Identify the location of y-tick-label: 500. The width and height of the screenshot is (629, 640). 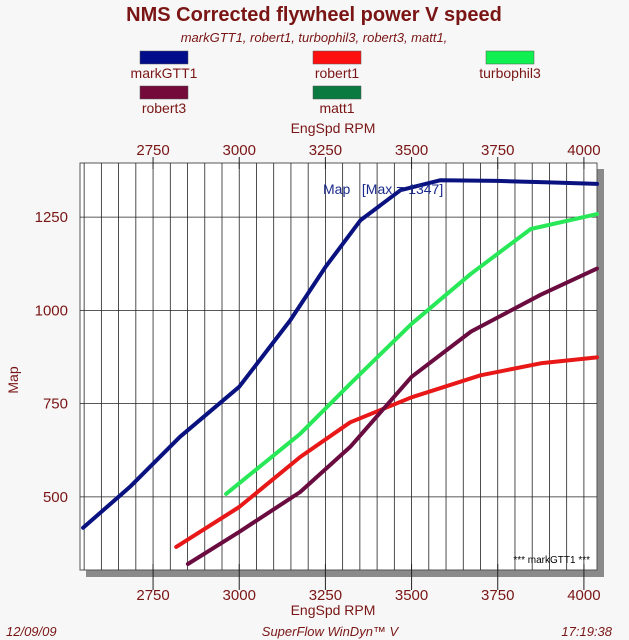
(55, 497).